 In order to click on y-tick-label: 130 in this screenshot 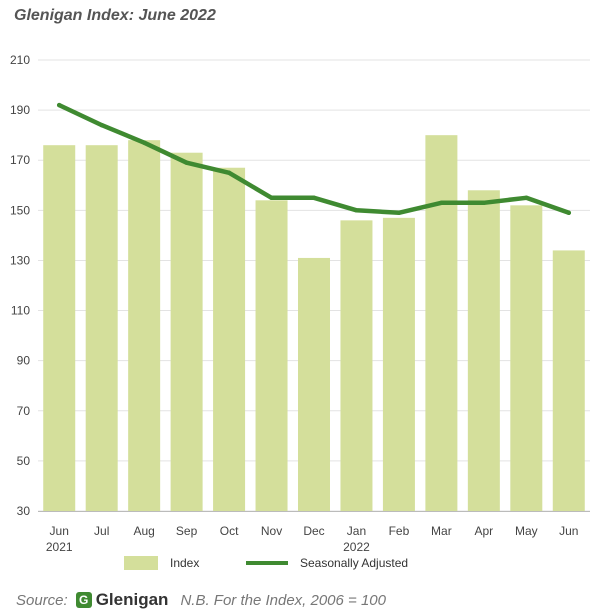, I will do `click(20, 260)`.